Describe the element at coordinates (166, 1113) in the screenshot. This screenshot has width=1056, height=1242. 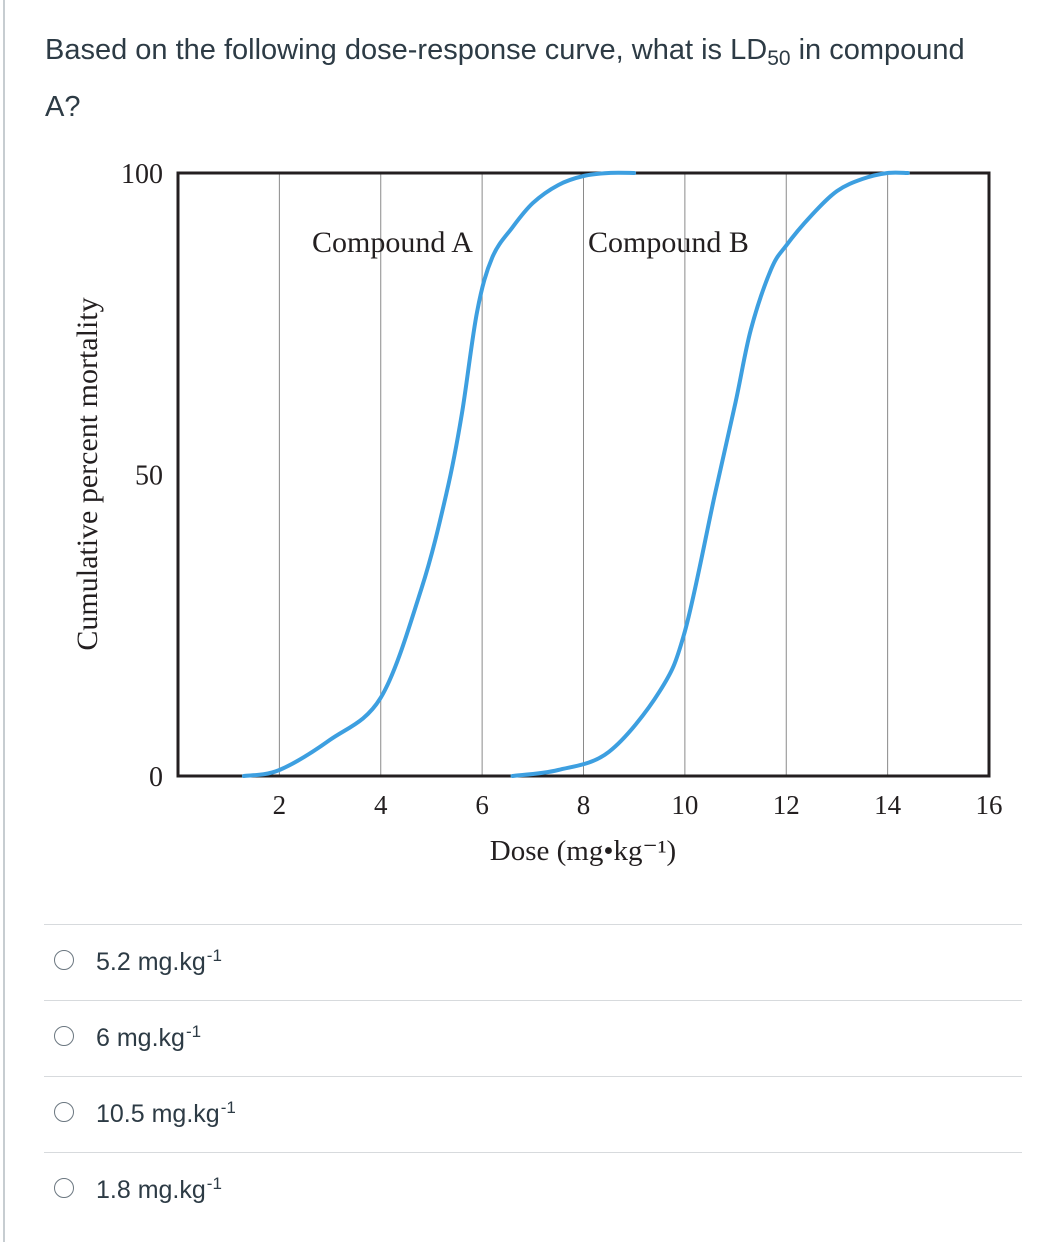
I see `answer-label: 10.5 mg.kg-1` at that location.